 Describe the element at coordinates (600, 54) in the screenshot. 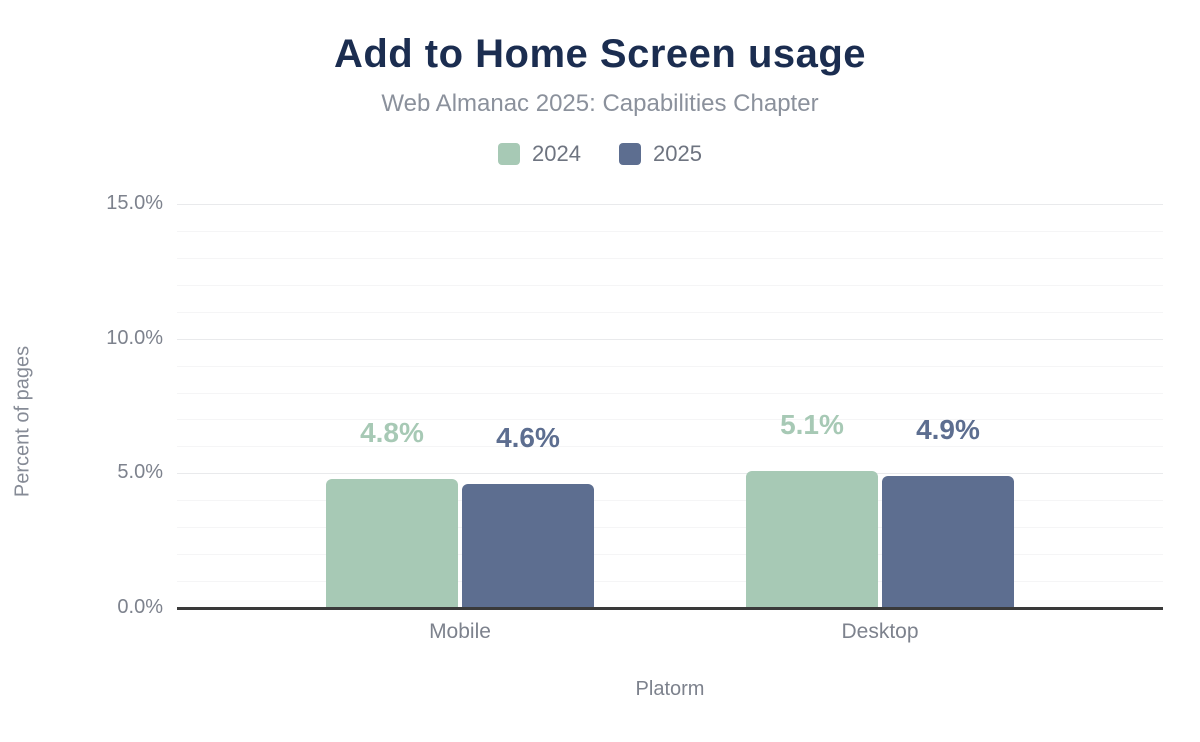

I see `chart-title: Add to Home Screen usage` at that location.